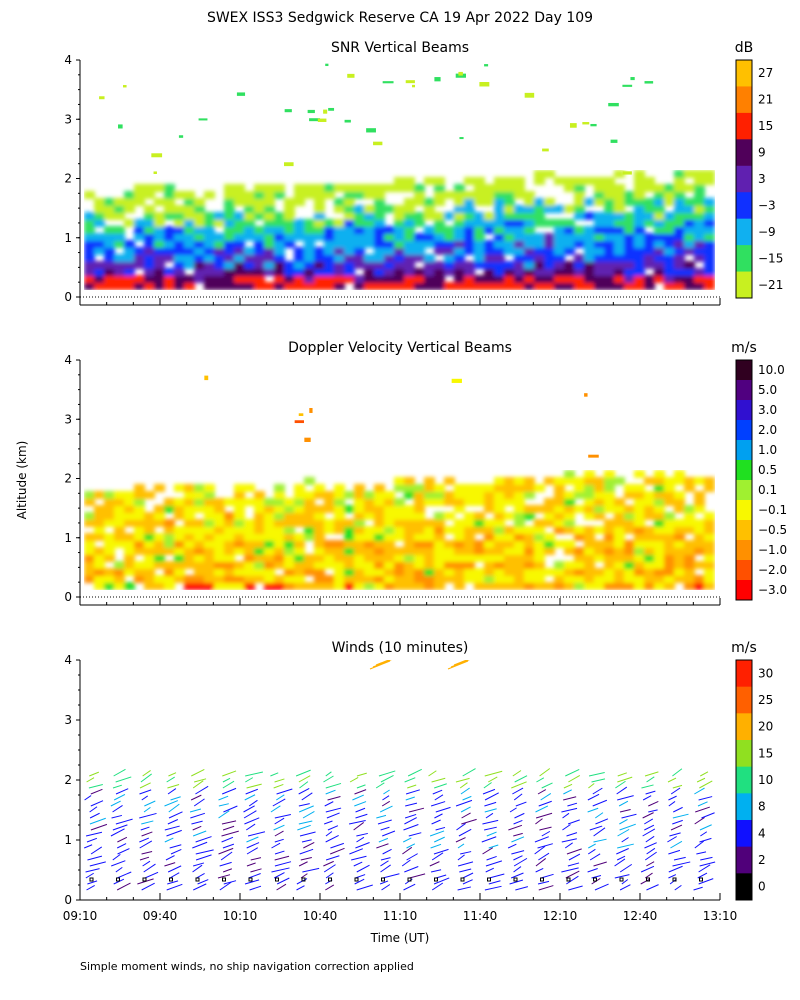 The width and height of the screenshot is (800, 1000). What do you see at coordinates (171, 879) in the screenshot?
I see `surface-marker` at bounding box center [171, 879].